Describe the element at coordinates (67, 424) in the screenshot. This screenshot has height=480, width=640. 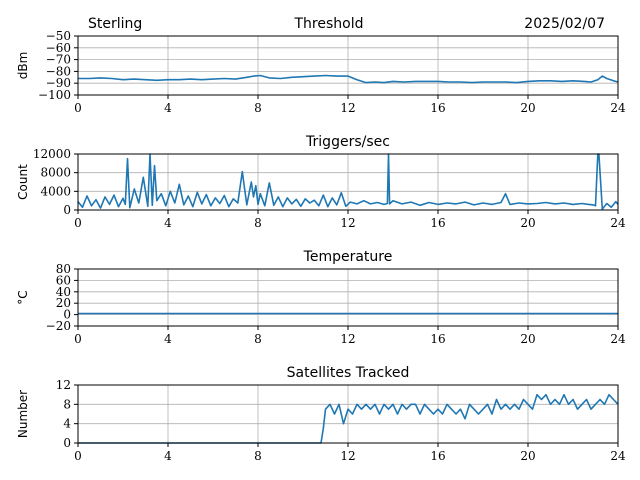
I see `y-tick-label: 4` at that location.